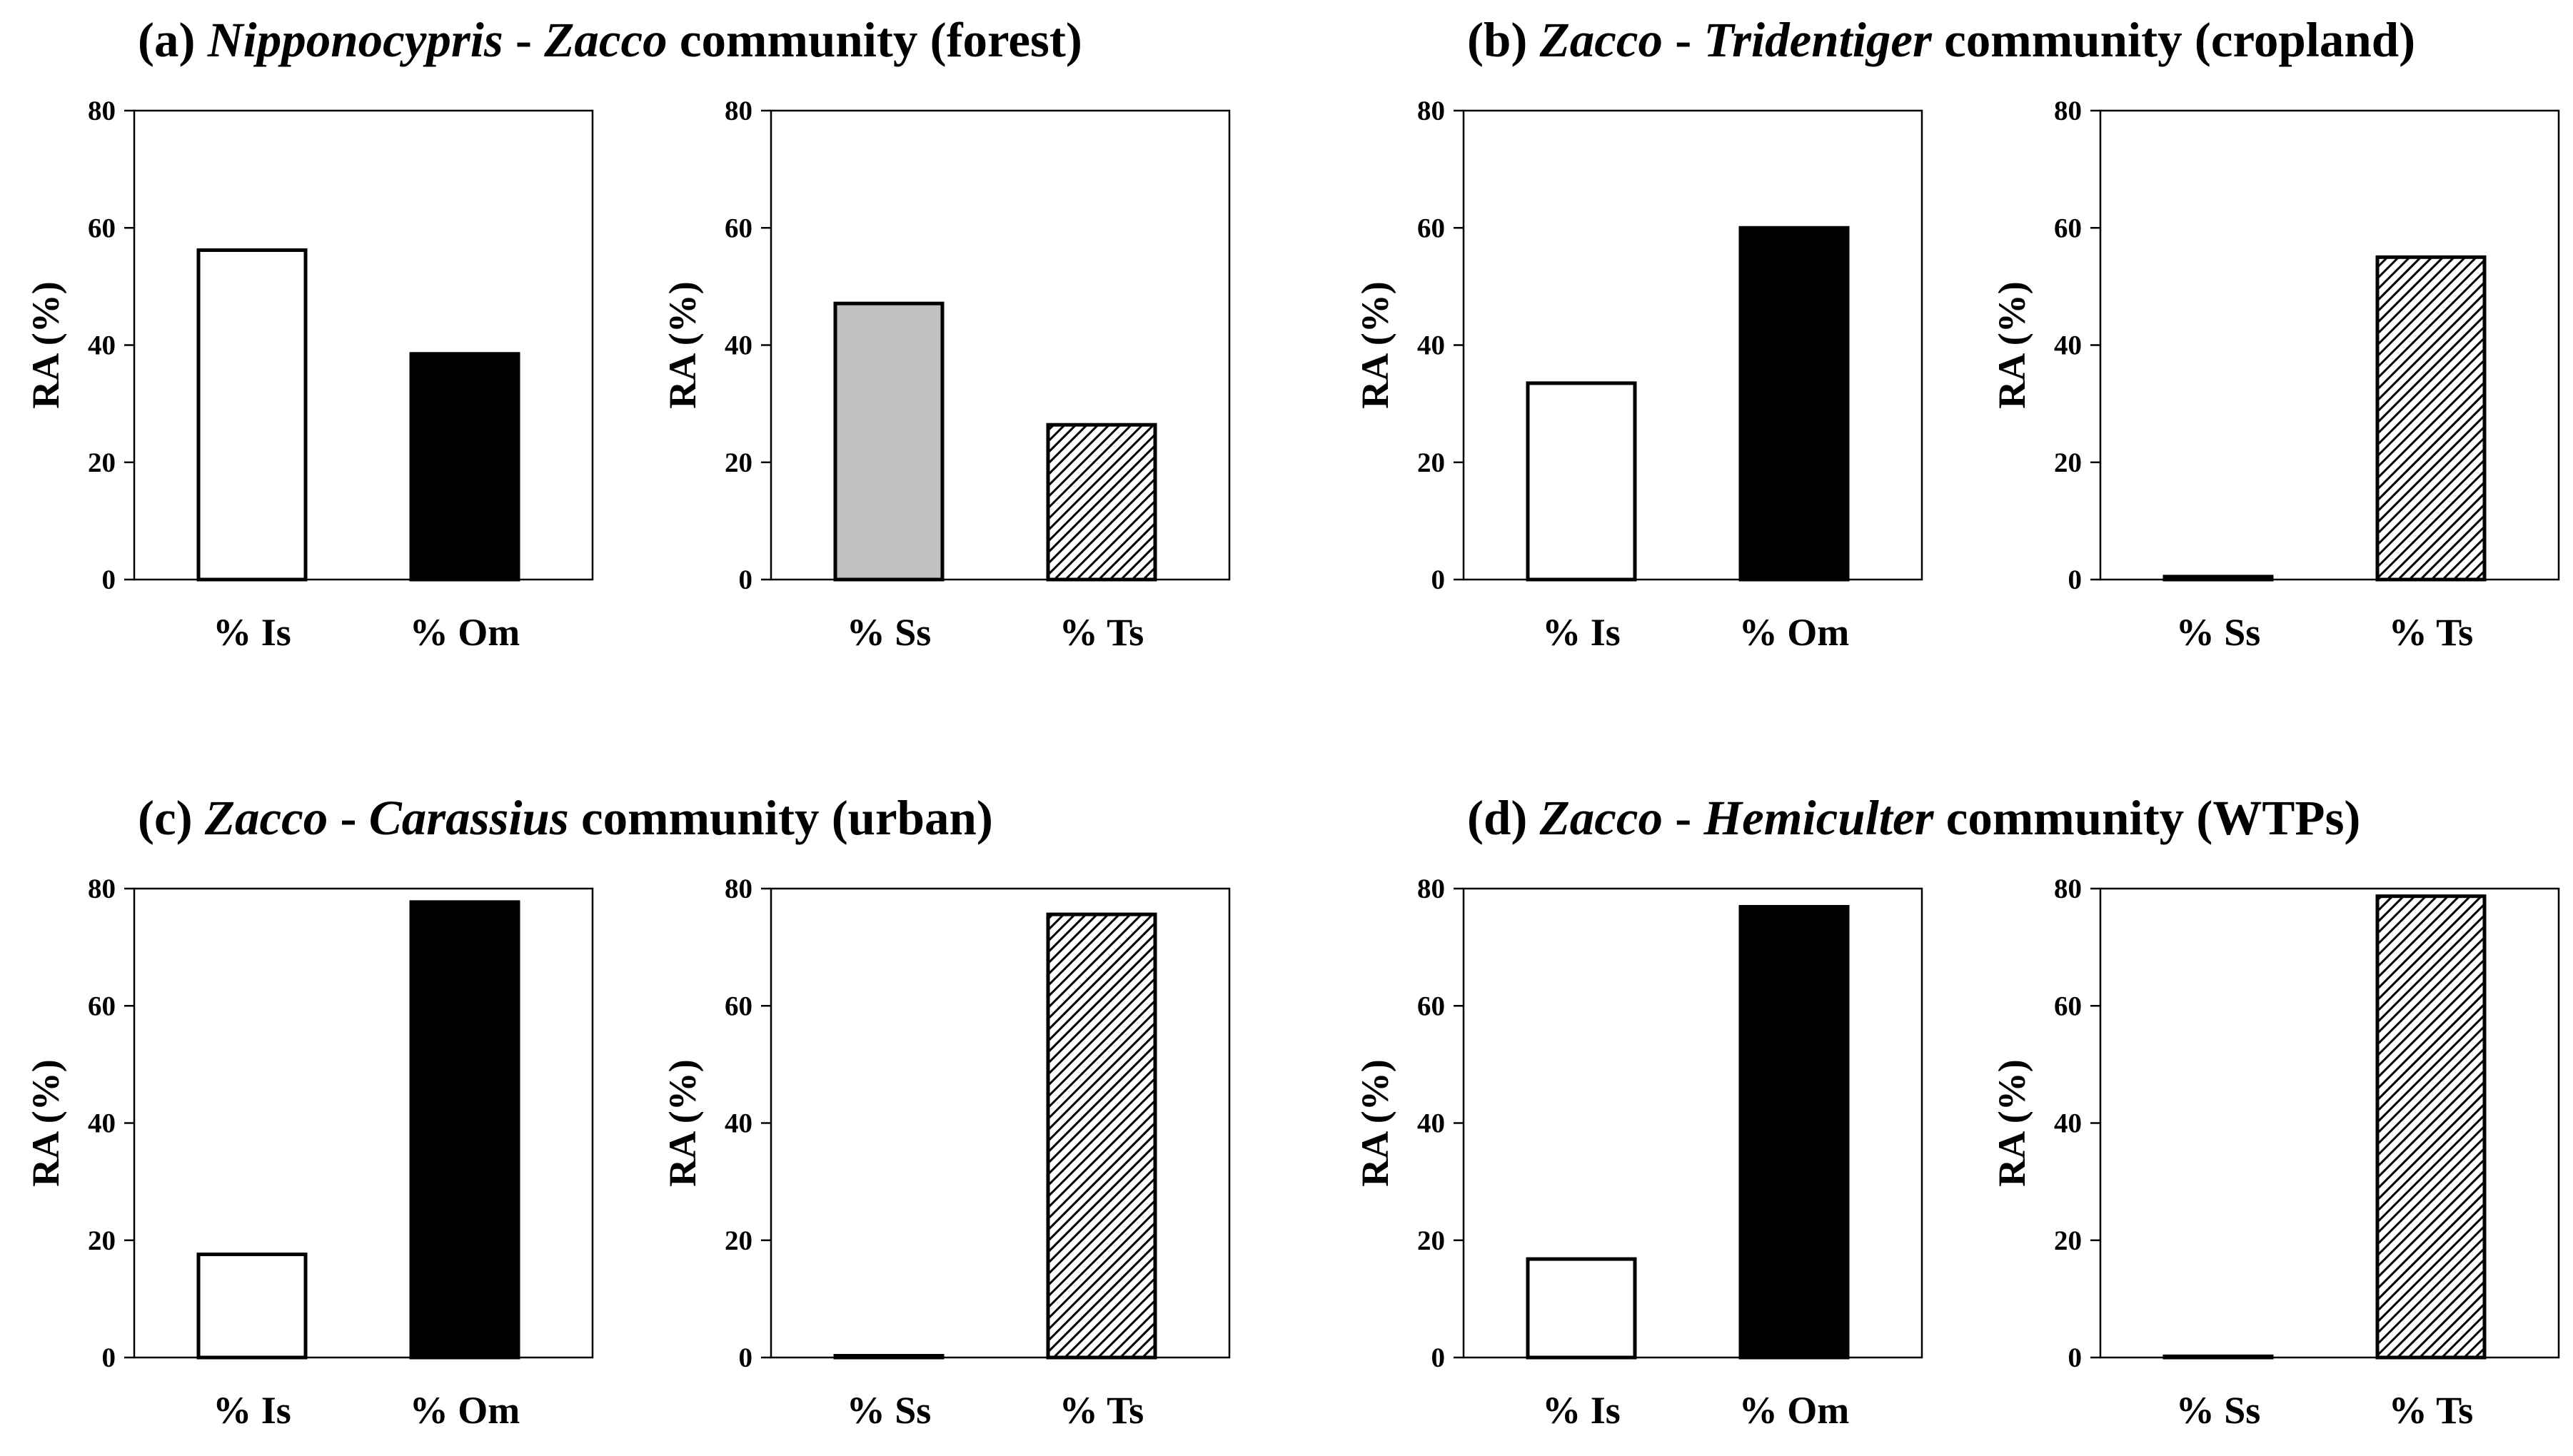 Image resolution: width=2573 pixels, height=1456 pixels. Describe the element at coordinates (946, 375) in the screenshot. I see `chart-a-2: 0 20 40 60 80 RA (%) % Ss % Ts` at that location.